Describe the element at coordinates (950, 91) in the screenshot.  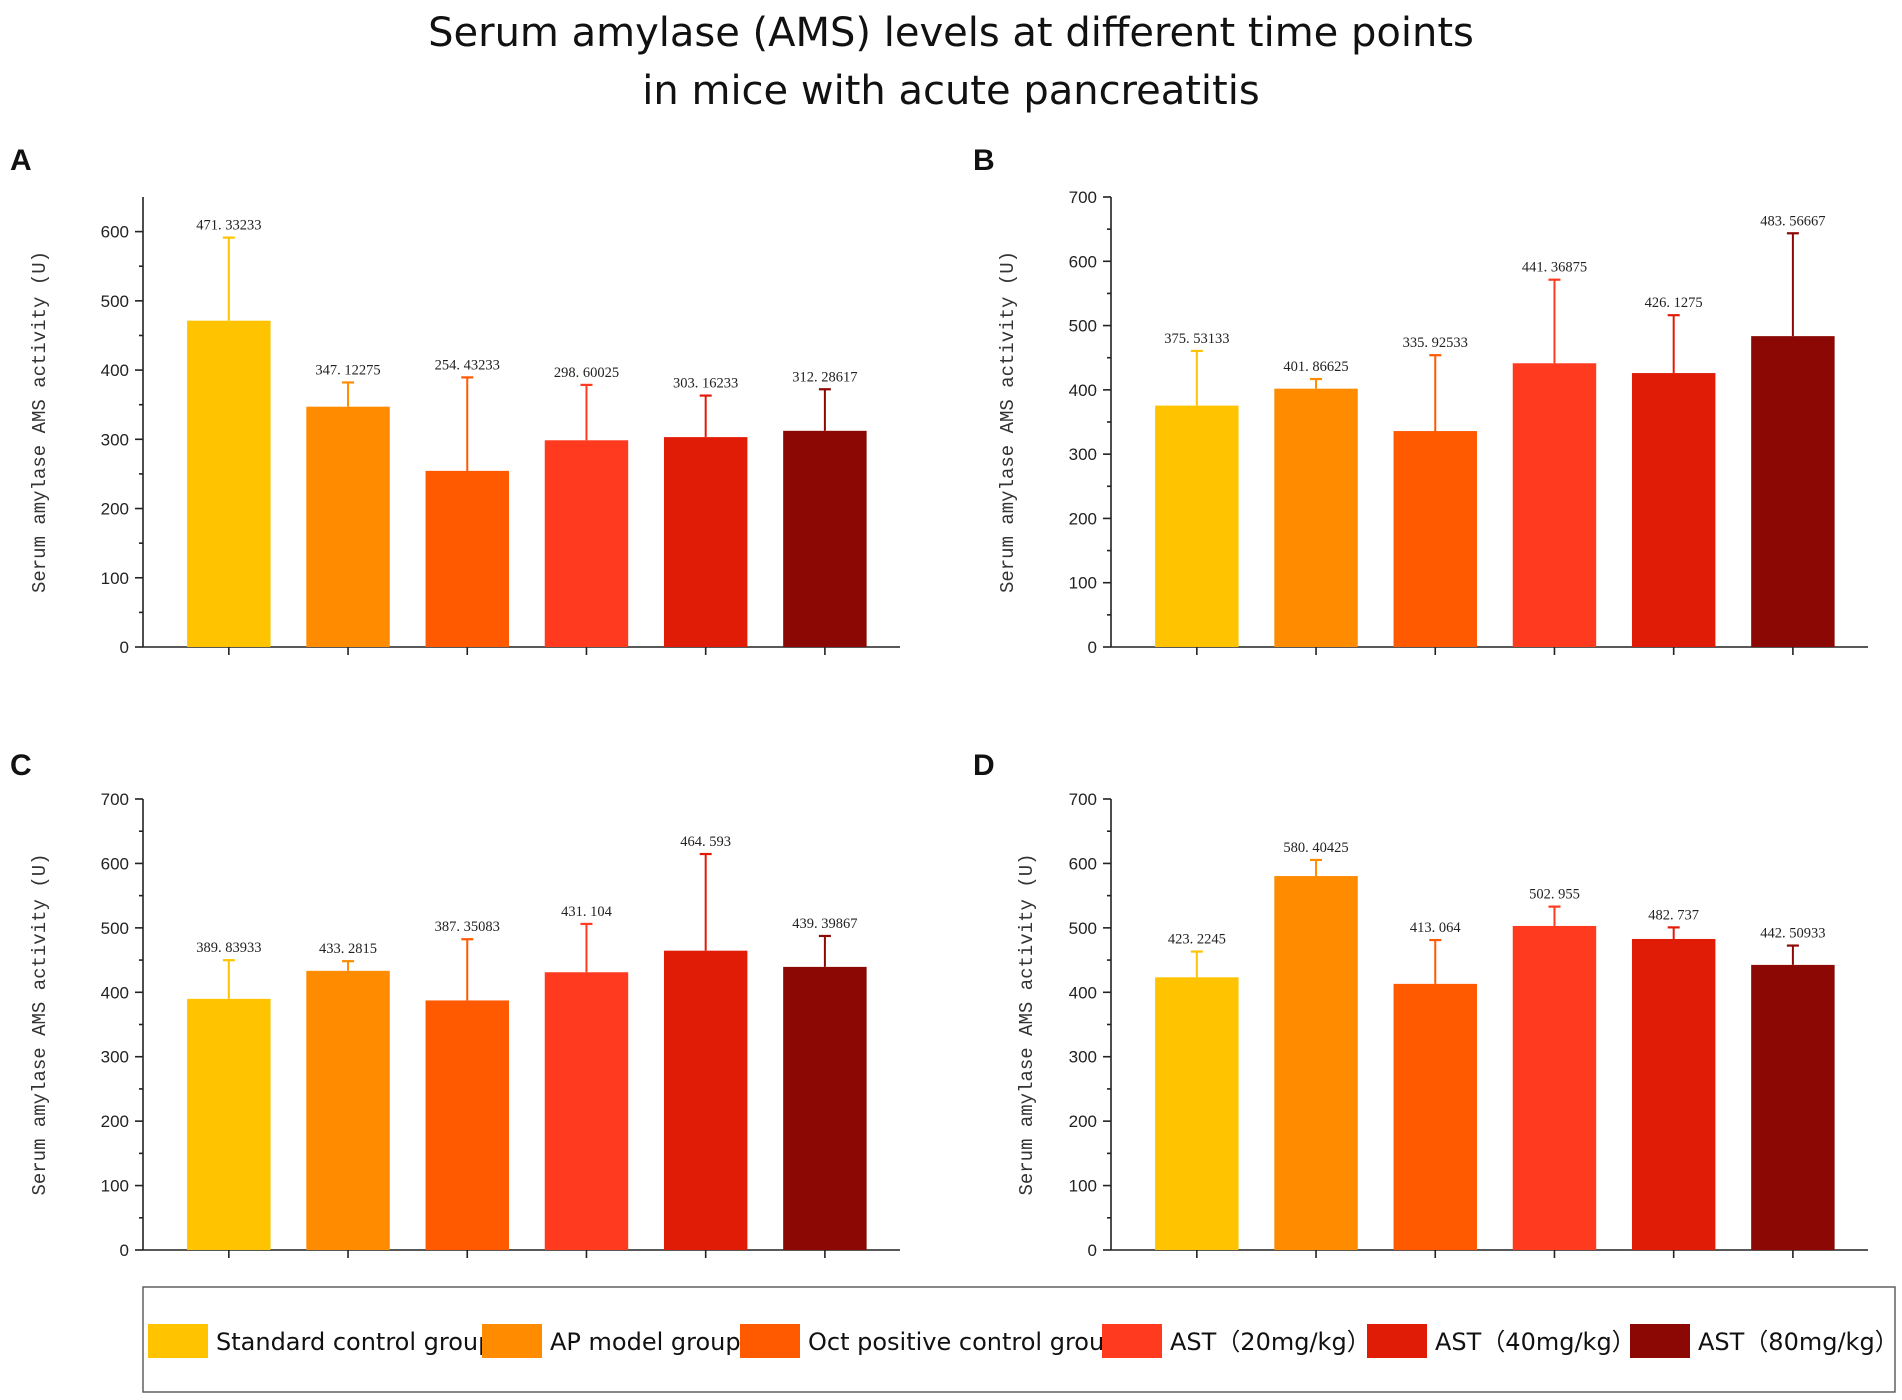
I see `chart-title-line-2: in mice with acute pancreatitis` at that location.